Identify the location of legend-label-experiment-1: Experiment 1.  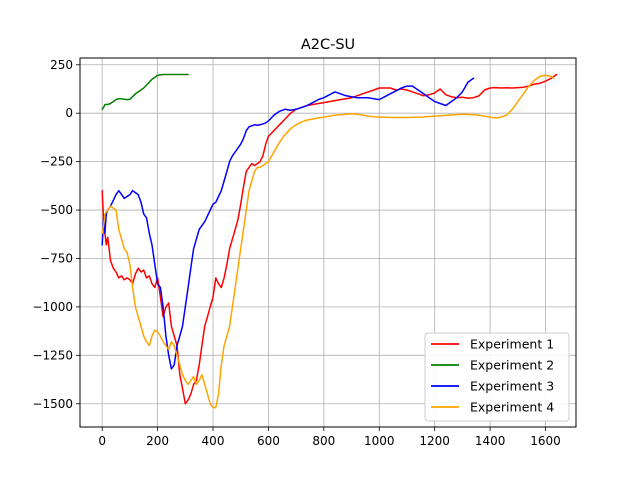
(512, 344).